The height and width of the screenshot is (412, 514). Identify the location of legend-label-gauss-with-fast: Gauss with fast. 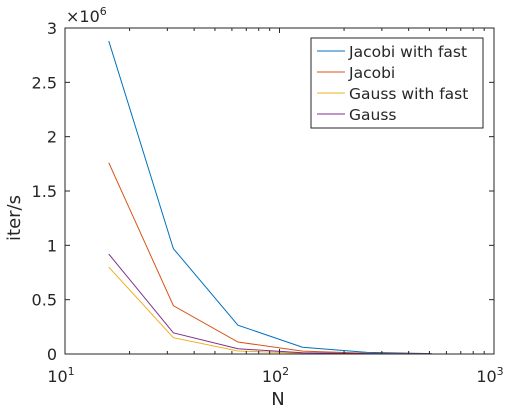
(408, 94).